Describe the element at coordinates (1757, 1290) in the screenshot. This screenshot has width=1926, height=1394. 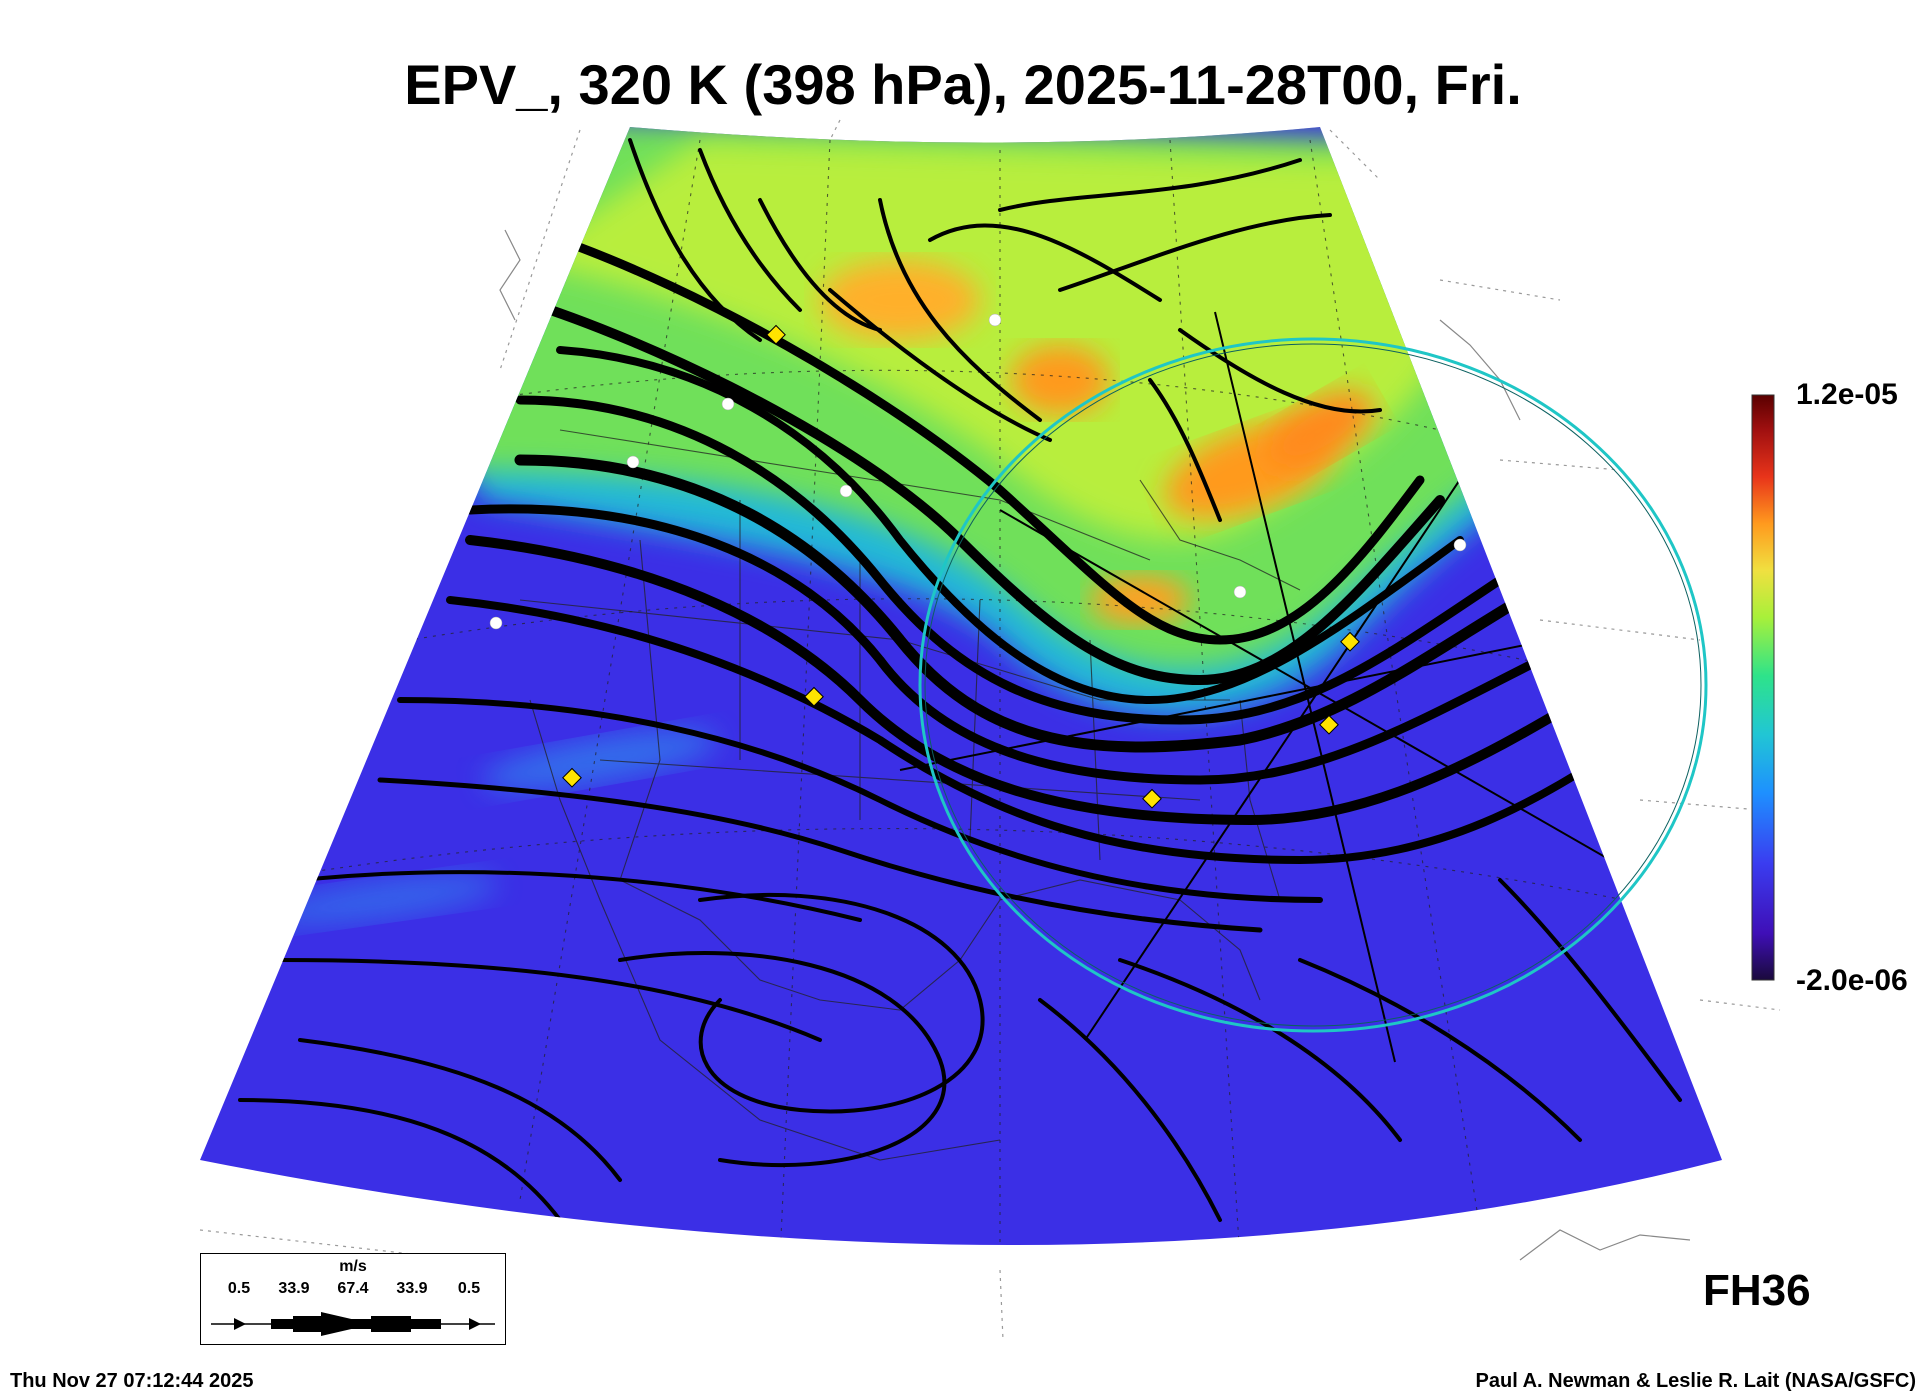
I see `forecast-hour-label: FH36` at that location.